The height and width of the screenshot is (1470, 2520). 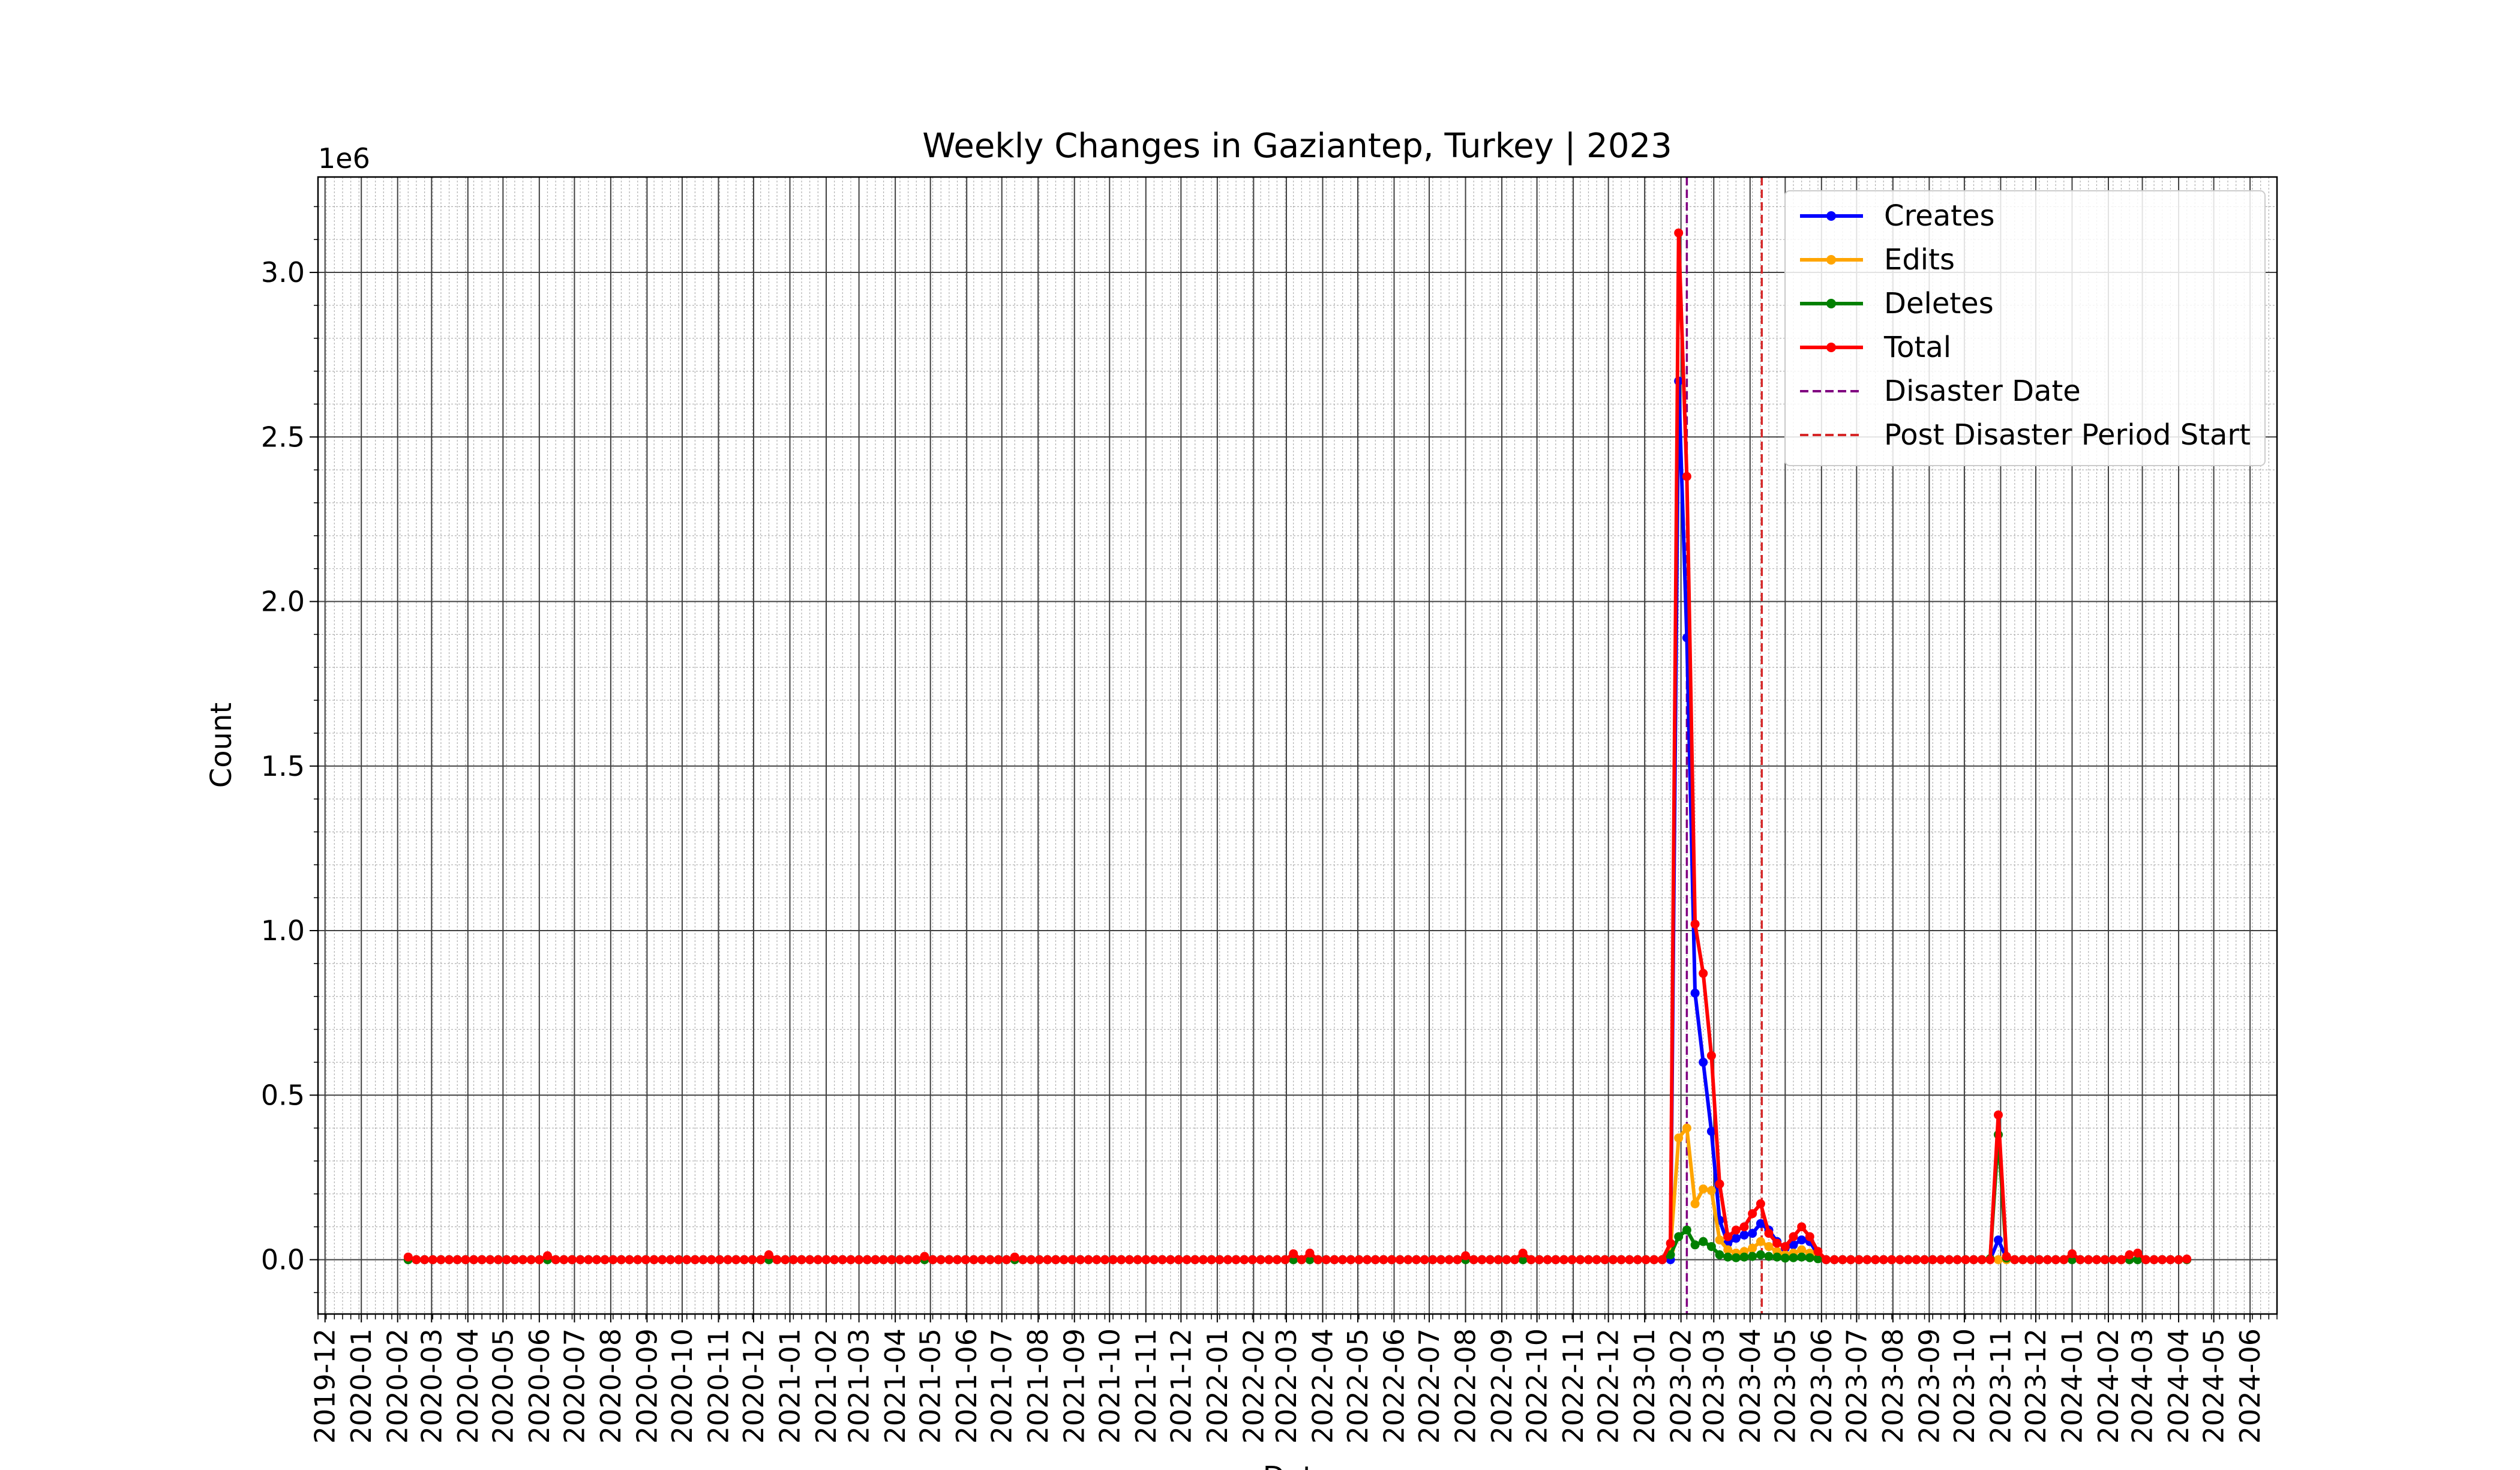 I want to click on legend-box, so click(x=2025, y=328).